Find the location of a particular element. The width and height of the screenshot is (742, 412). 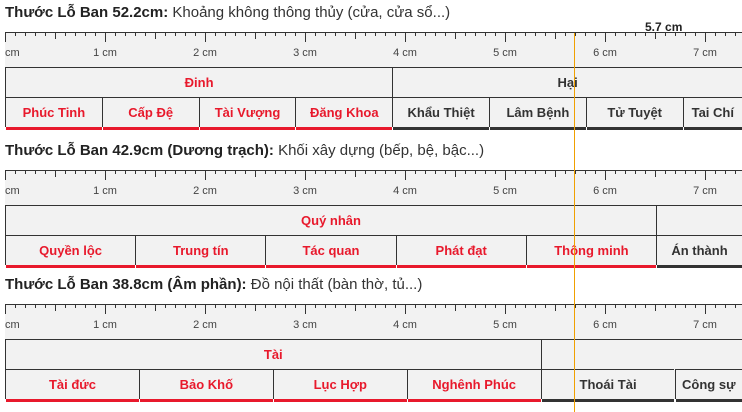

cell-label: Bảo Khố is located at coordinates (206, 384).